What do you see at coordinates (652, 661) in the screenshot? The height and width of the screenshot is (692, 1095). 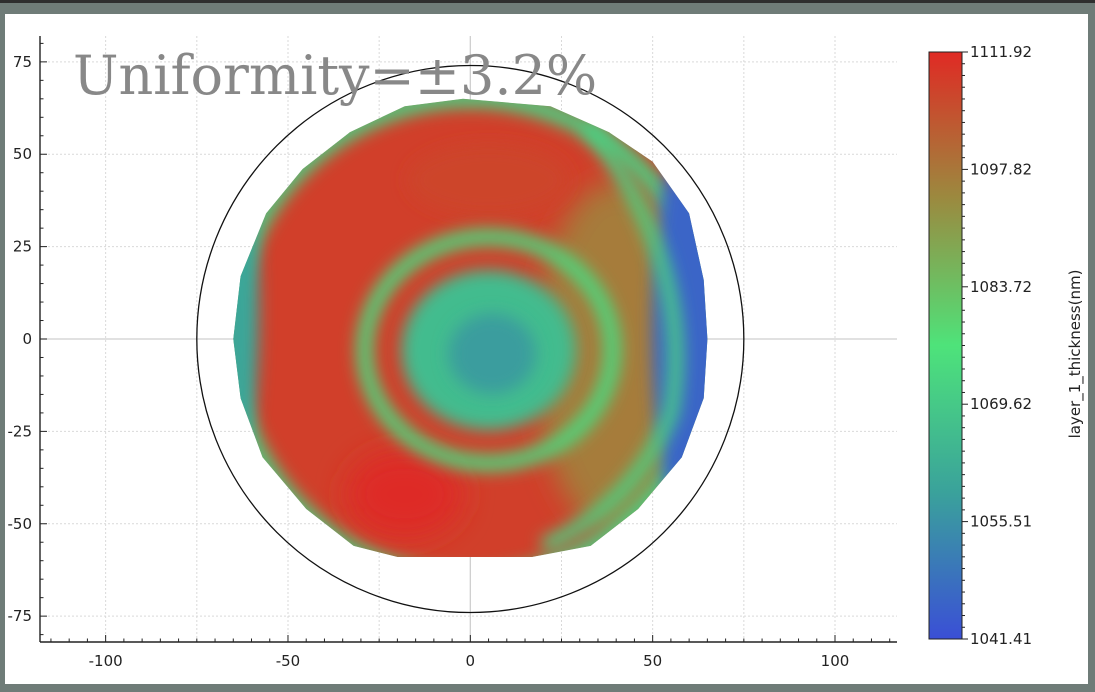 I see `x-tick-label: 50` at bounding box center [652, 661].